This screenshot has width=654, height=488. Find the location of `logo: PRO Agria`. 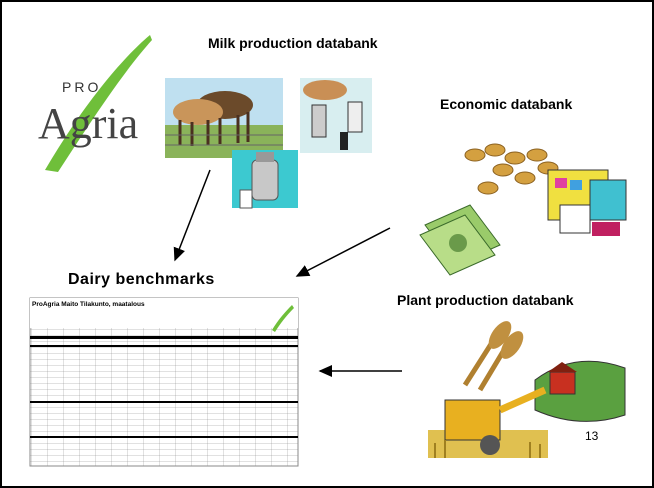

logo: PRO Agria is located at coordinates (95, 103).